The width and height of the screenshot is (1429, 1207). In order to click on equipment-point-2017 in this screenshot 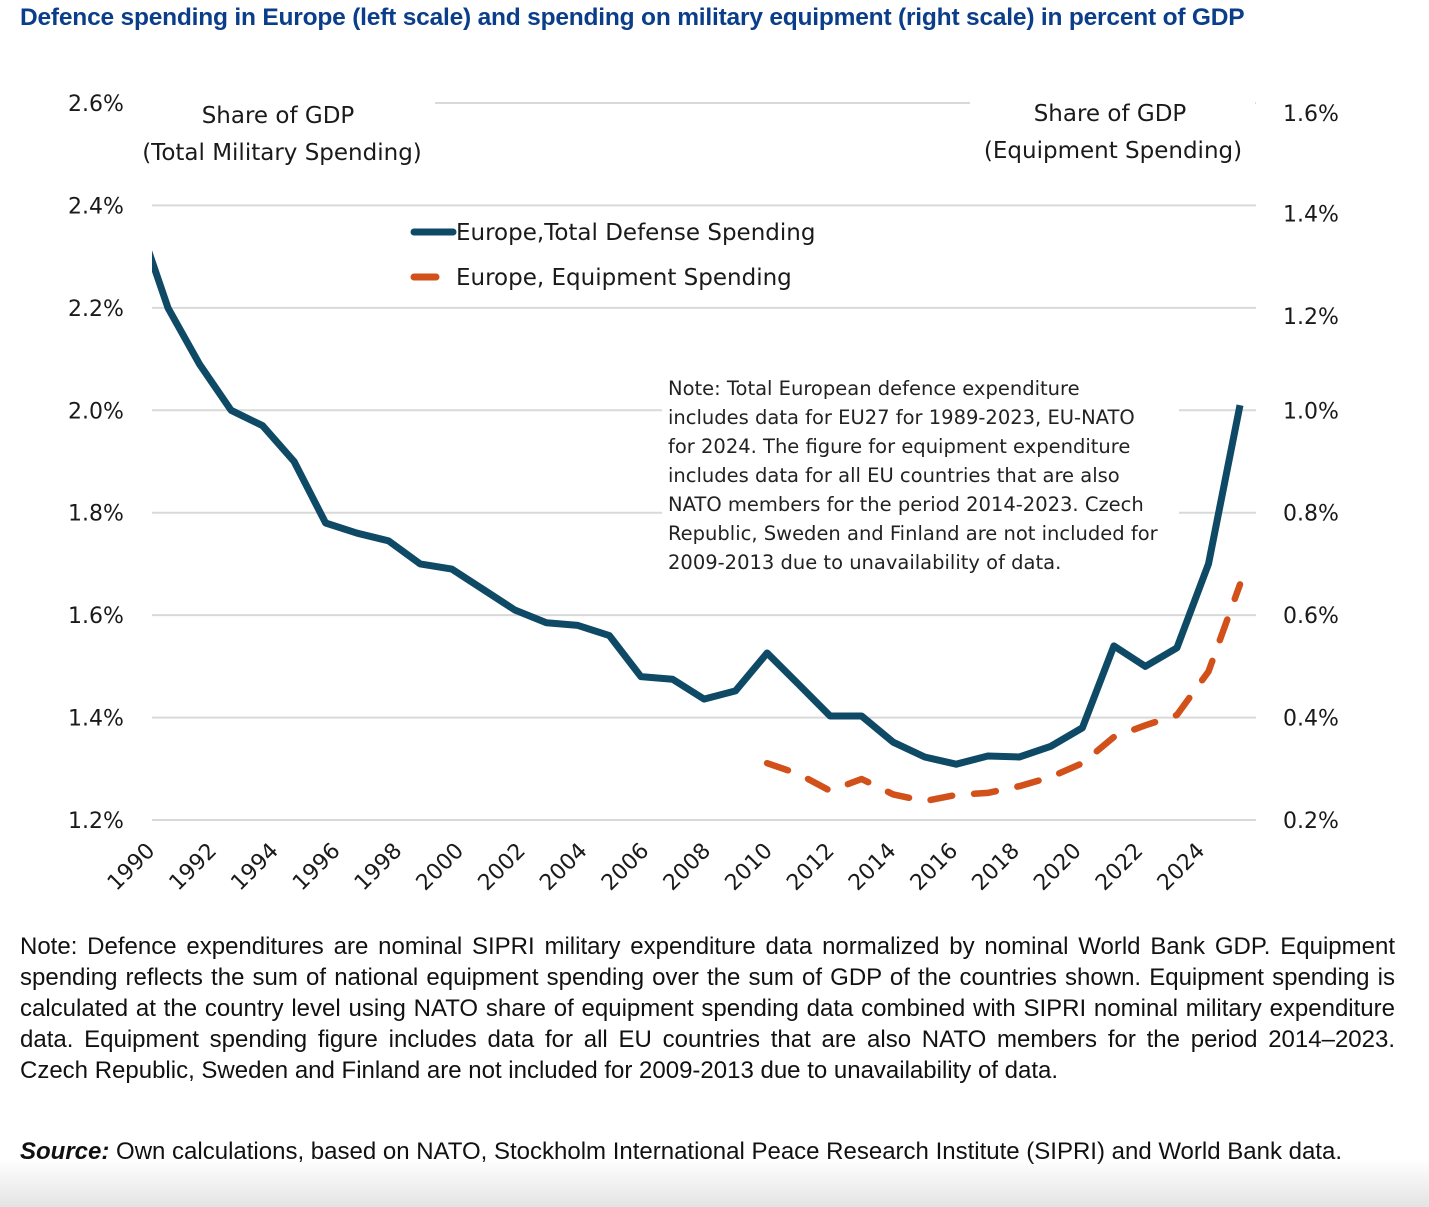, I will do `click(1019, 786)`.